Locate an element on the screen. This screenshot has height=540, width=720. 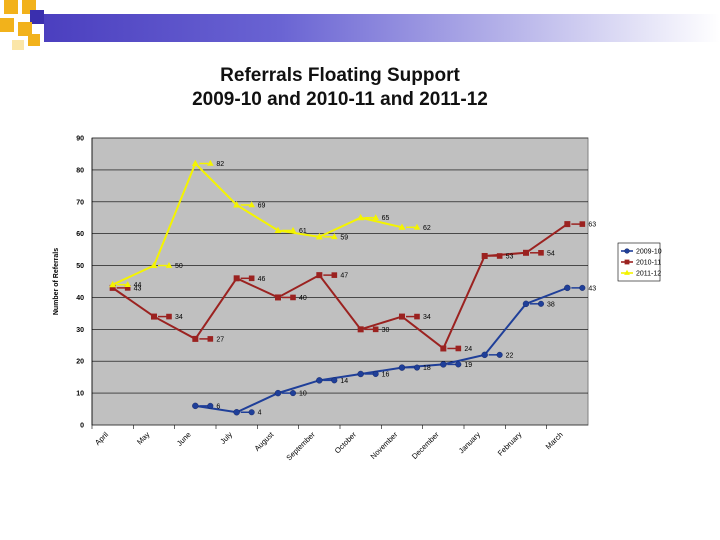
data-label: 54 is located at coordinates (551, 253).